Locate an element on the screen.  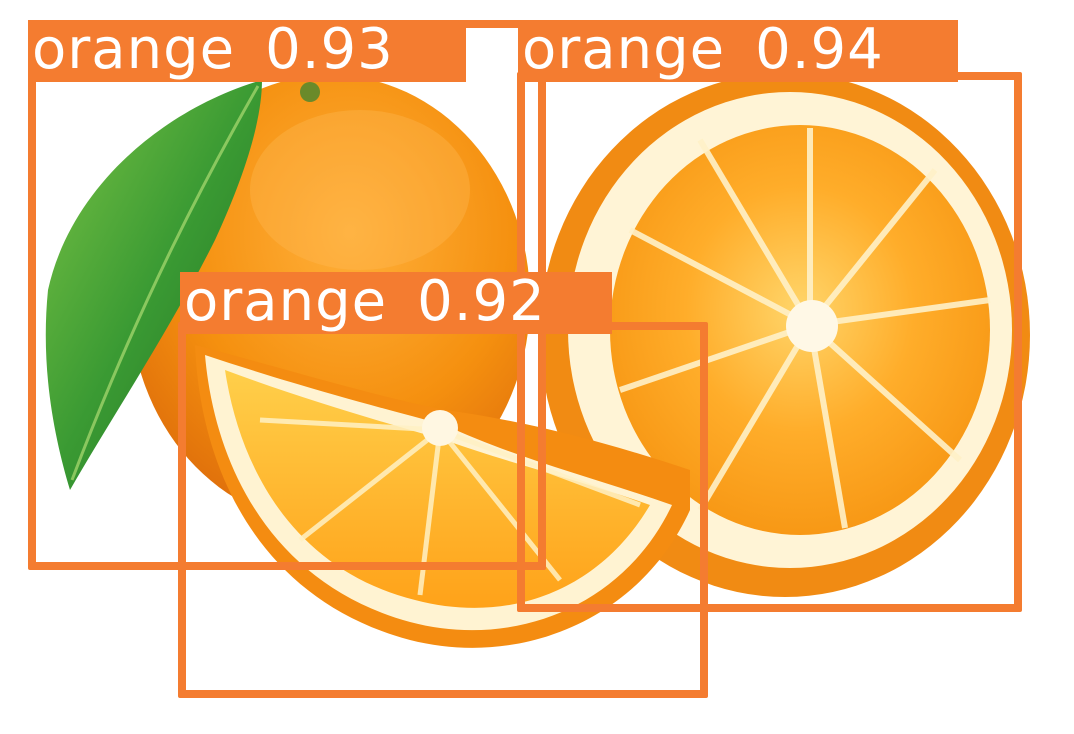
detection-score: 0.92 is located at coordinates (481, 301).